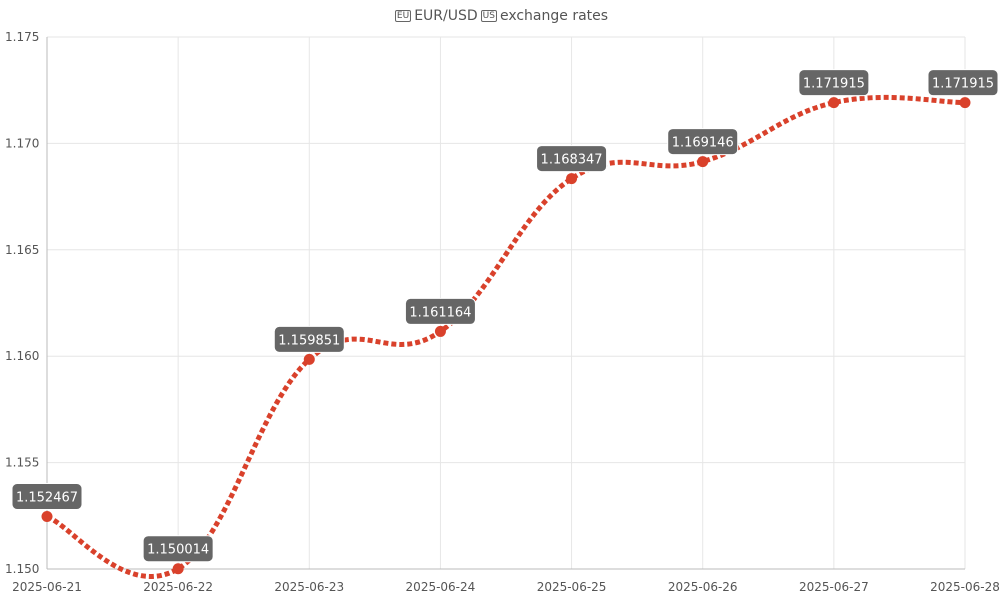  I want to click on data-label: 1.150014, so click(178, 550).